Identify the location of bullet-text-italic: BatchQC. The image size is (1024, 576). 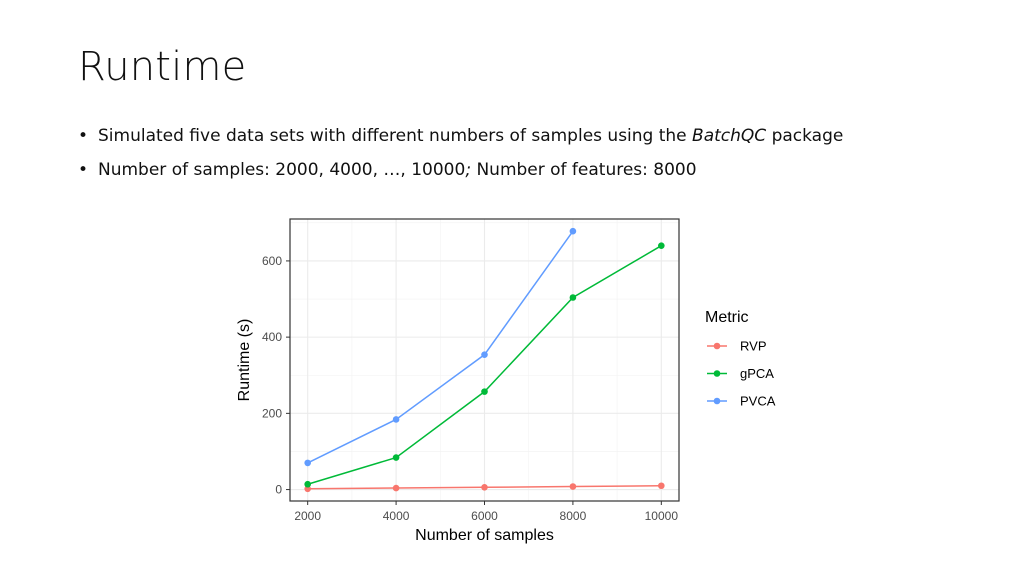
(729, 136).